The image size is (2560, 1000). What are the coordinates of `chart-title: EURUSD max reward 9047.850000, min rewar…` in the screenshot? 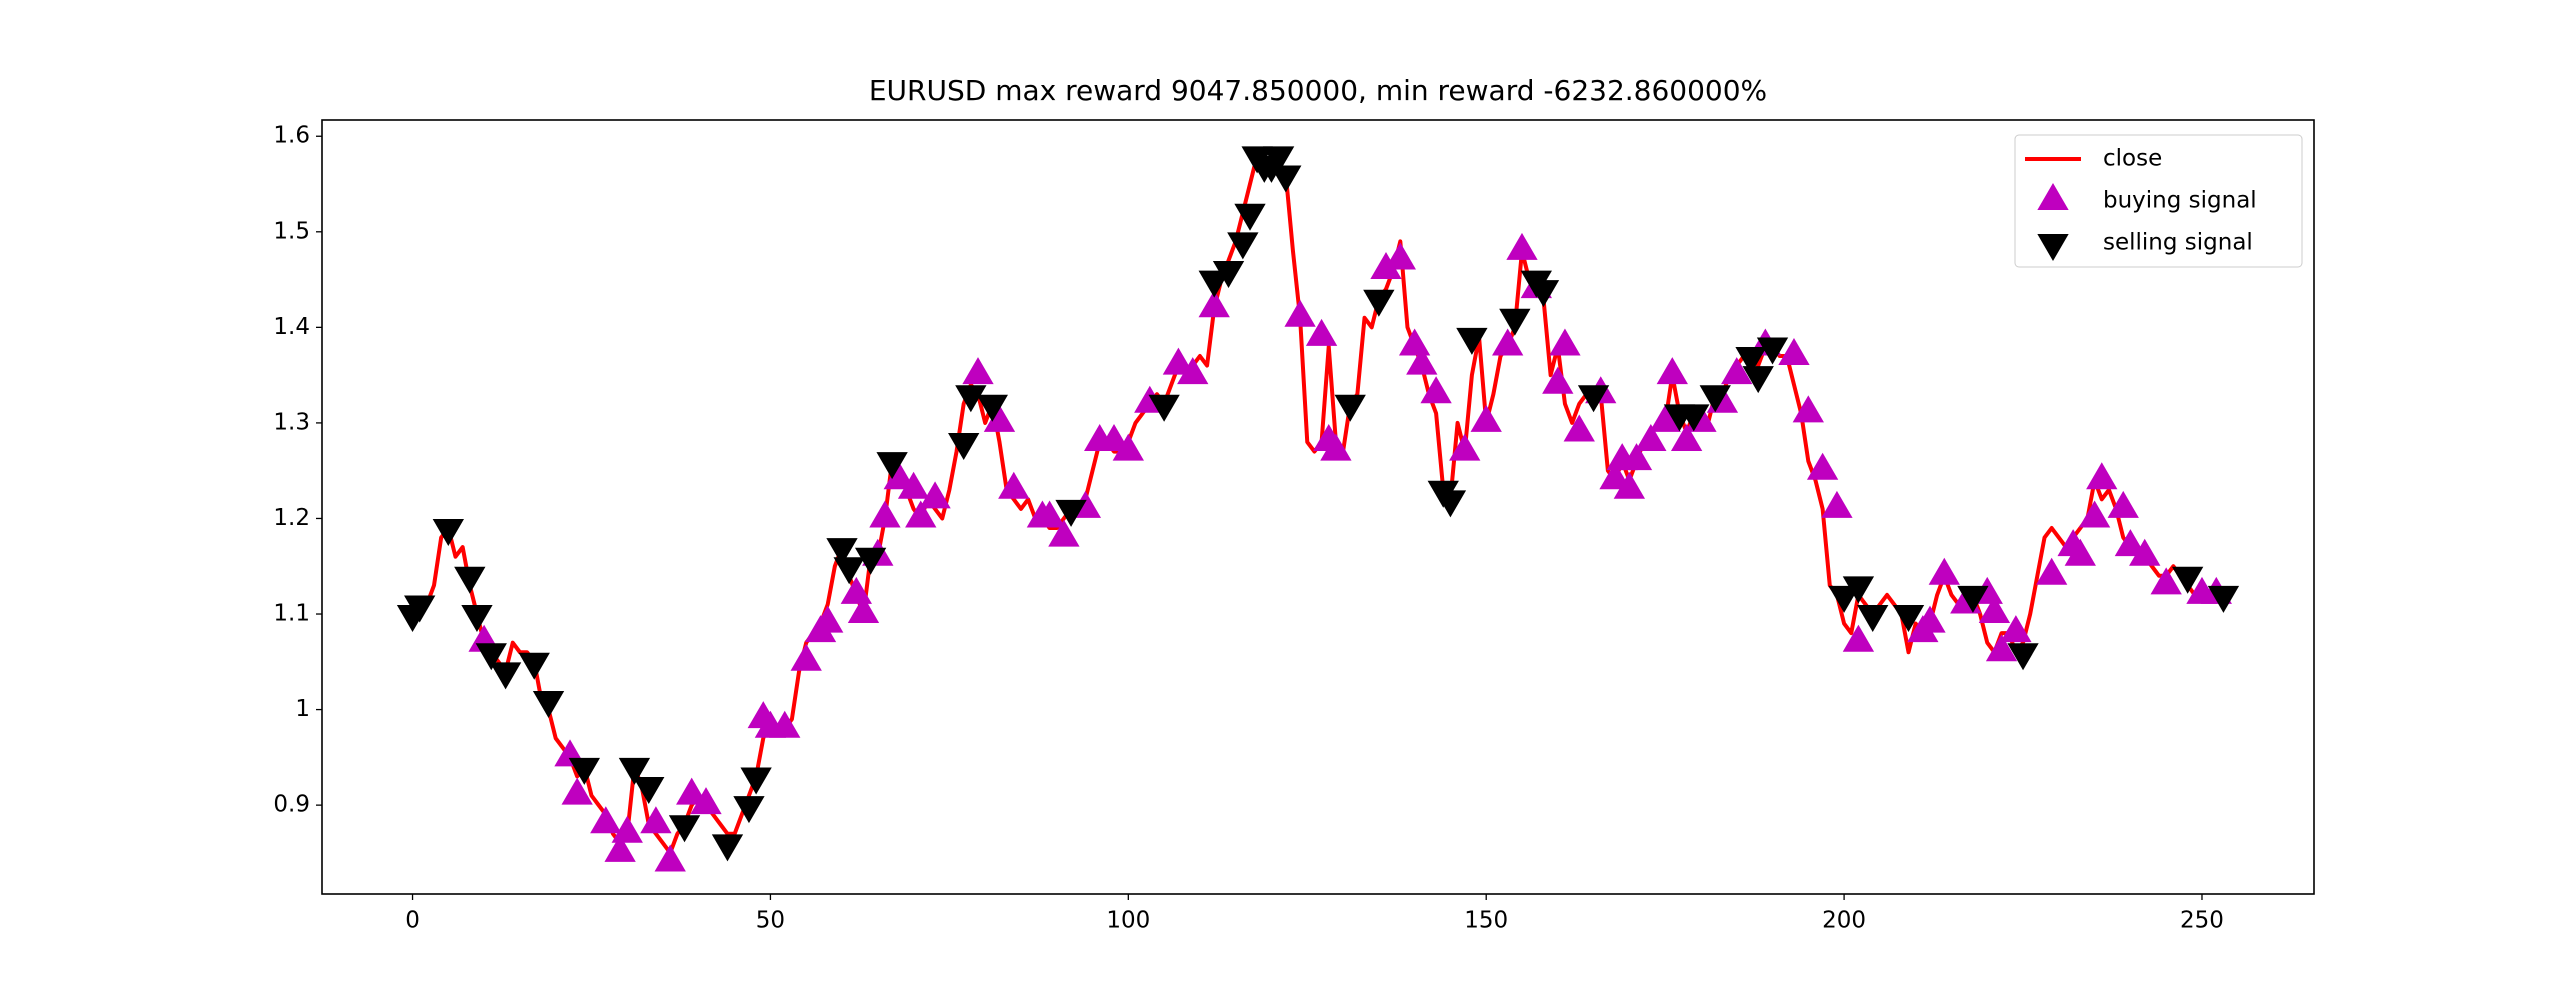 It's located at (1318, 90).